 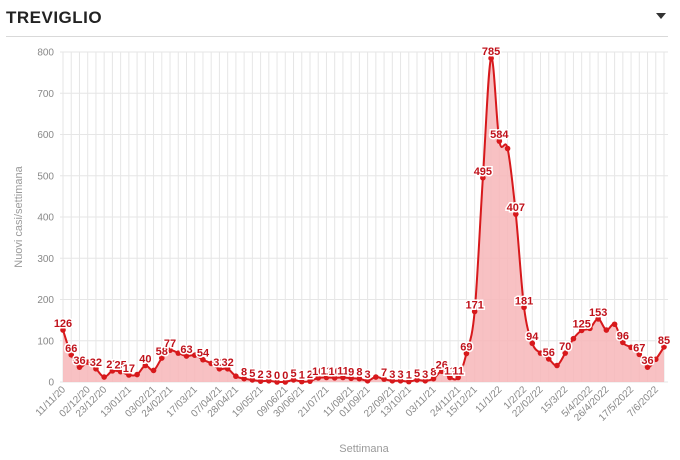 What do you see at coordinates (442, 365) in the screenshot?
I see `data-label: 26` at bounding box center [442, 365].